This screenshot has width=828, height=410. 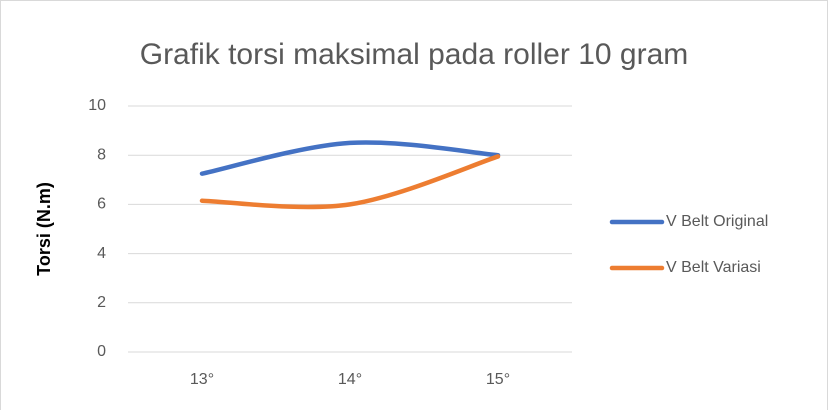 I want to click on y-tick-label: 4, so click(x=101, y=253).